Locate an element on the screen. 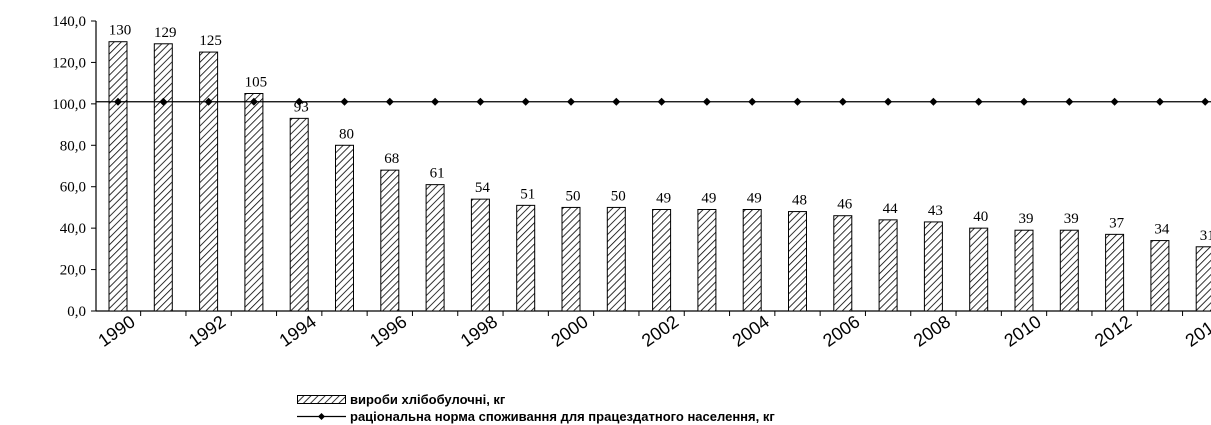 Image resolution: width=1211 pixels, height=425 pixels. data-label: 68 is located at coordinates (391, 159).